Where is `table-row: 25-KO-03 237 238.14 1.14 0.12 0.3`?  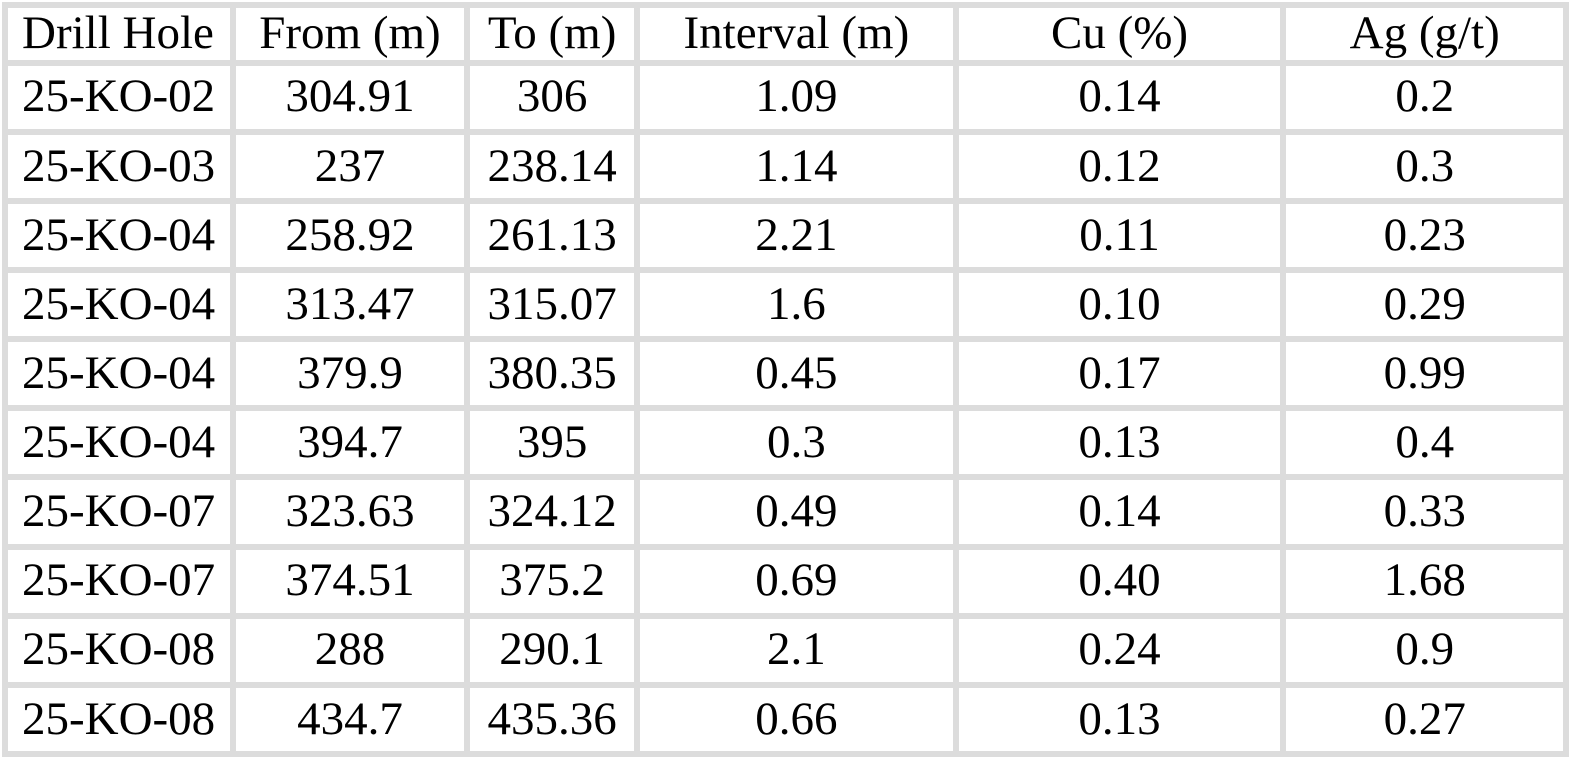
table-row: 25-KO-03 237 238.14 1.14 0.12 0.3 is located at coordinates (785, 166).